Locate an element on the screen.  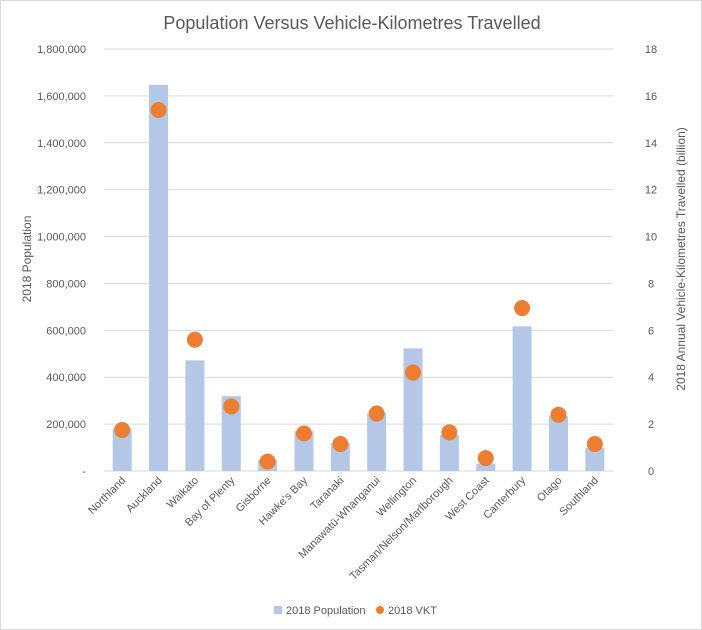
legend-label-vkt: 2018 VKT is located at coordinates (412, 611).